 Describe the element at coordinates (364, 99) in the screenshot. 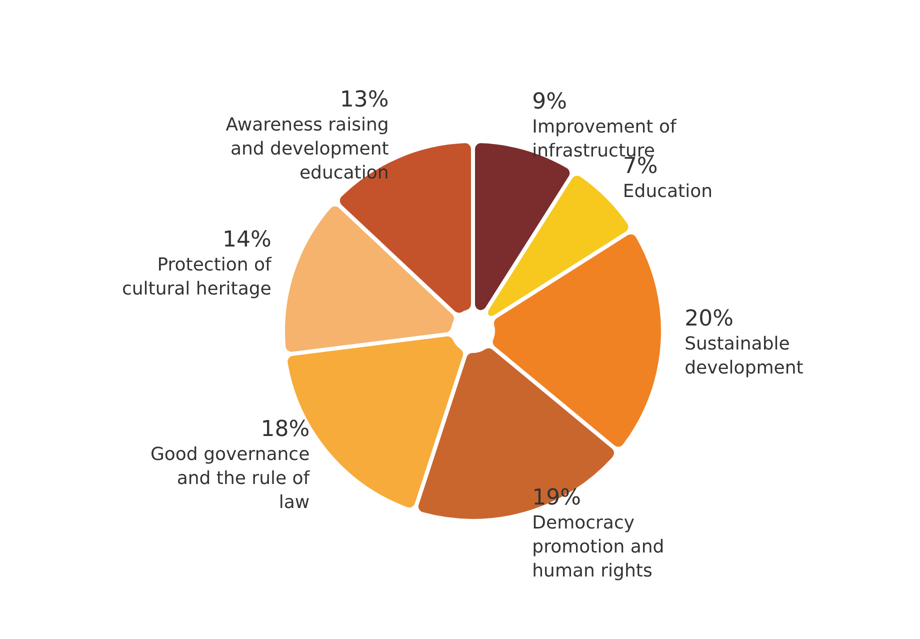

I see `data-label: 13%` at that location.